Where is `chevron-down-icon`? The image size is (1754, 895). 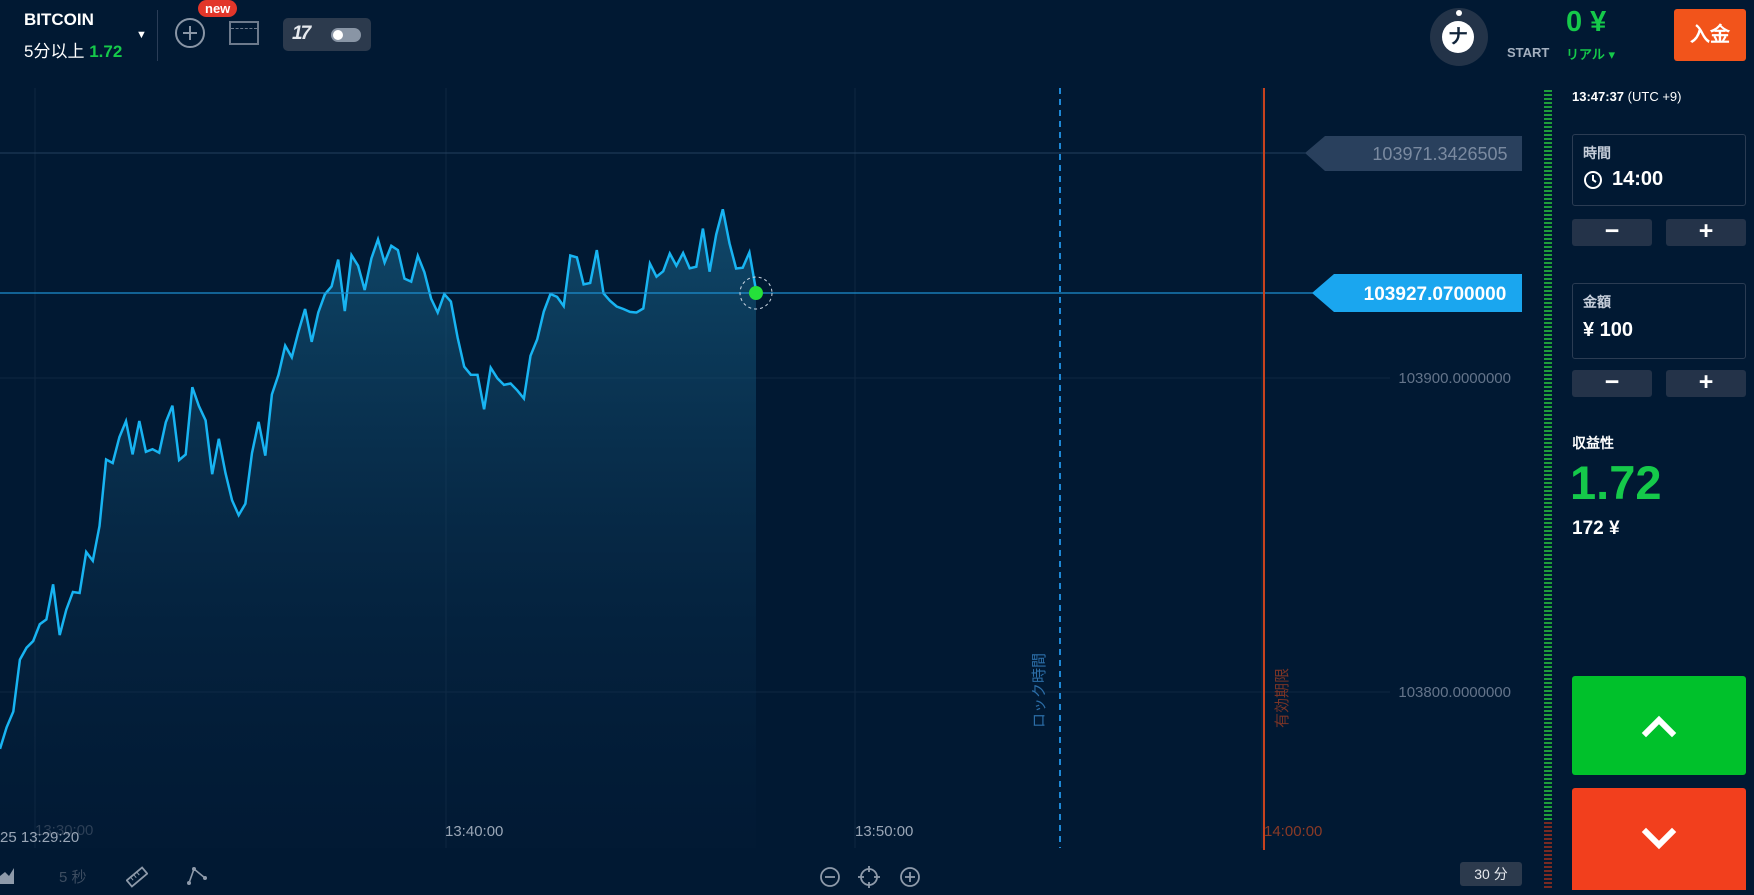 chevron-down-icon is located at coordinates (1659, 838).